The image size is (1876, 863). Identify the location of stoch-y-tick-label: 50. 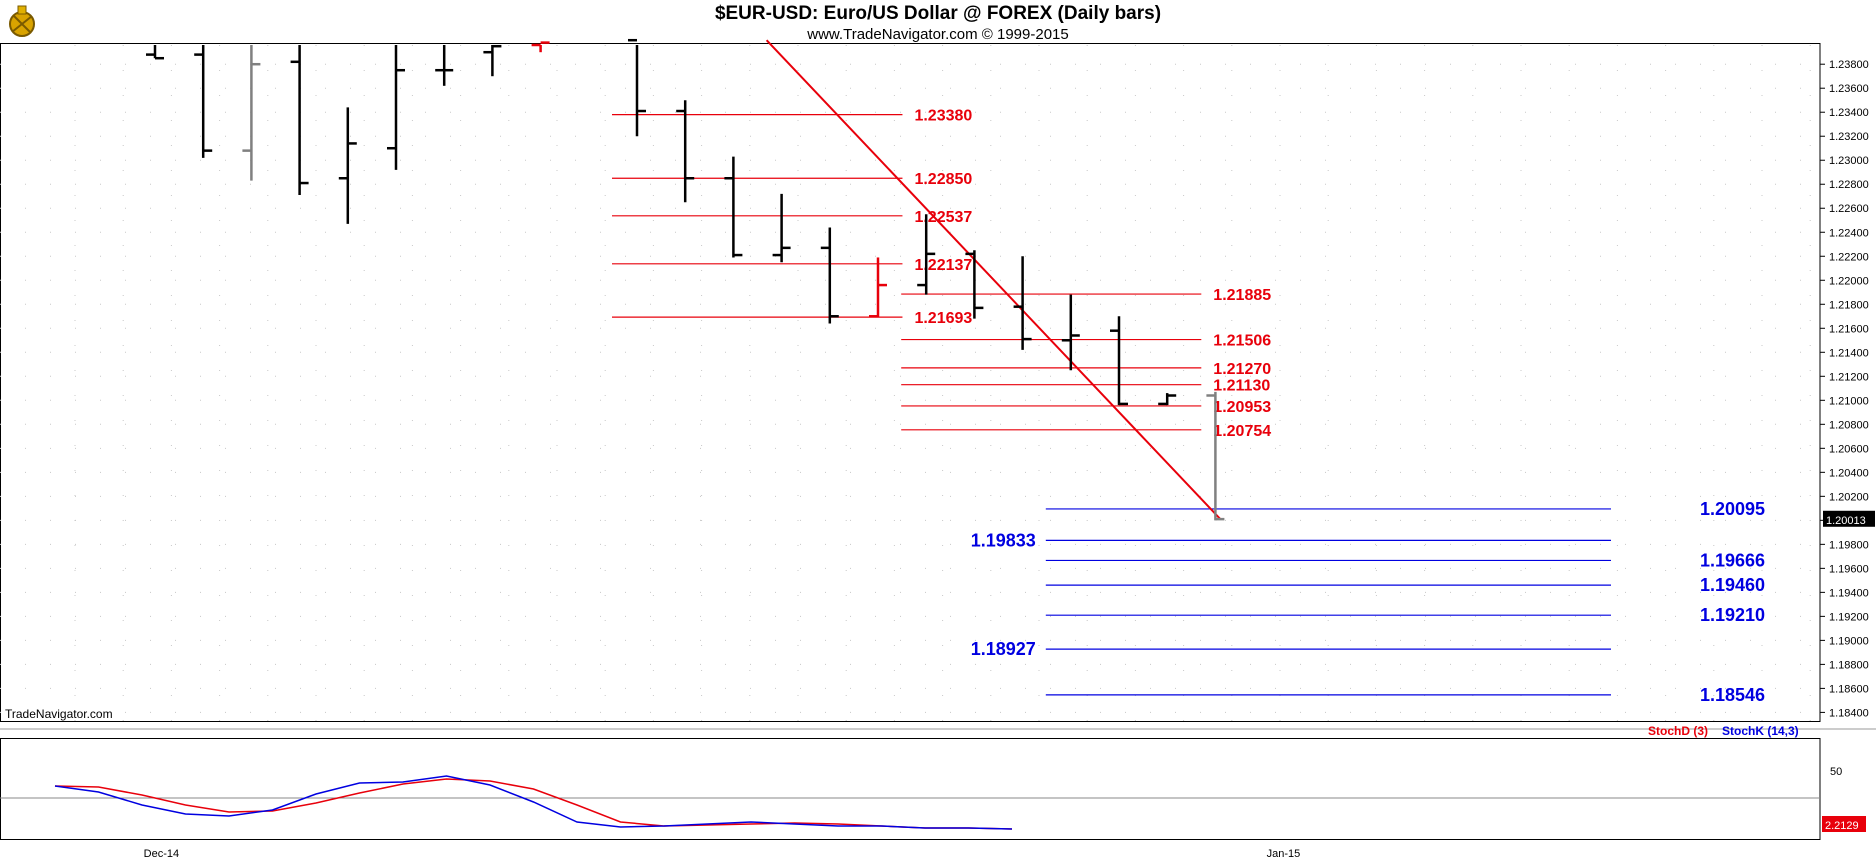
(1836, 772).